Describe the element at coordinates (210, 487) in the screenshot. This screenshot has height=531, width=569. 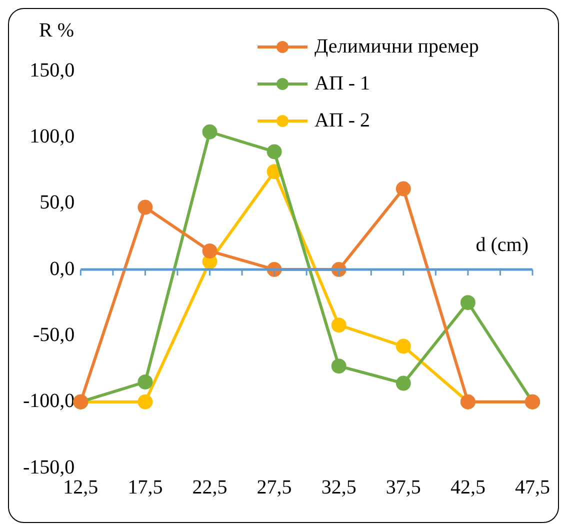
I see `x-tick-label: 22,5` at that location.